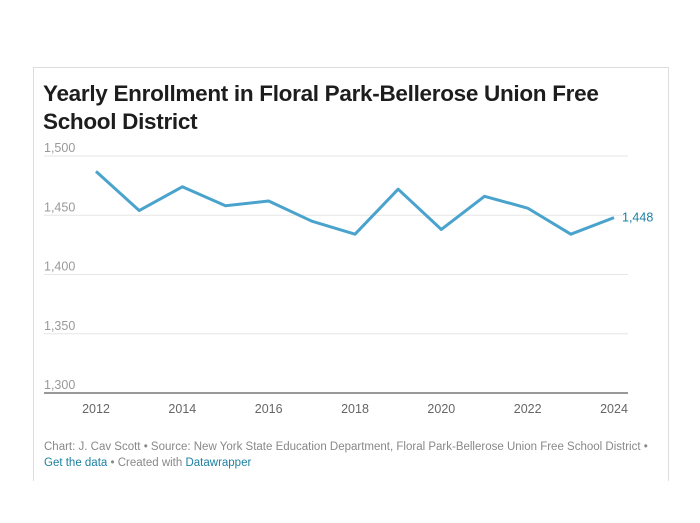 The image size is (700, 523). What do you see at coordinates (59, 207) in the screenshot?
I see `y-tick-label: 1,450` at bounding box center [59, 207].